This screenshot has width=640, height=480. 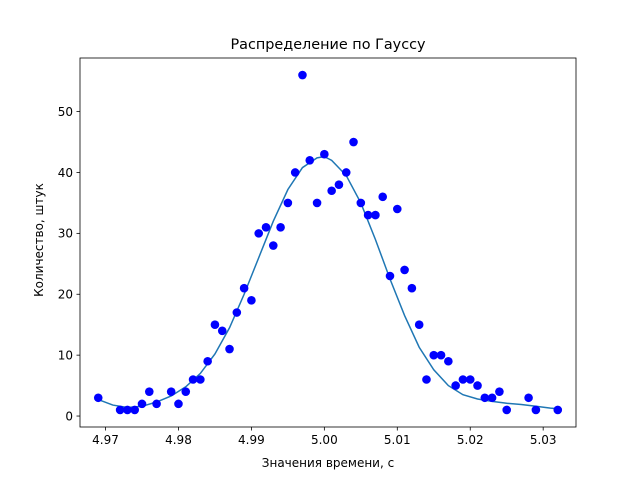 What do you see at coordinates (543, 440) in the screenshot?
I see `x-tick-label: 5.03` at bounding box center [543, 440].